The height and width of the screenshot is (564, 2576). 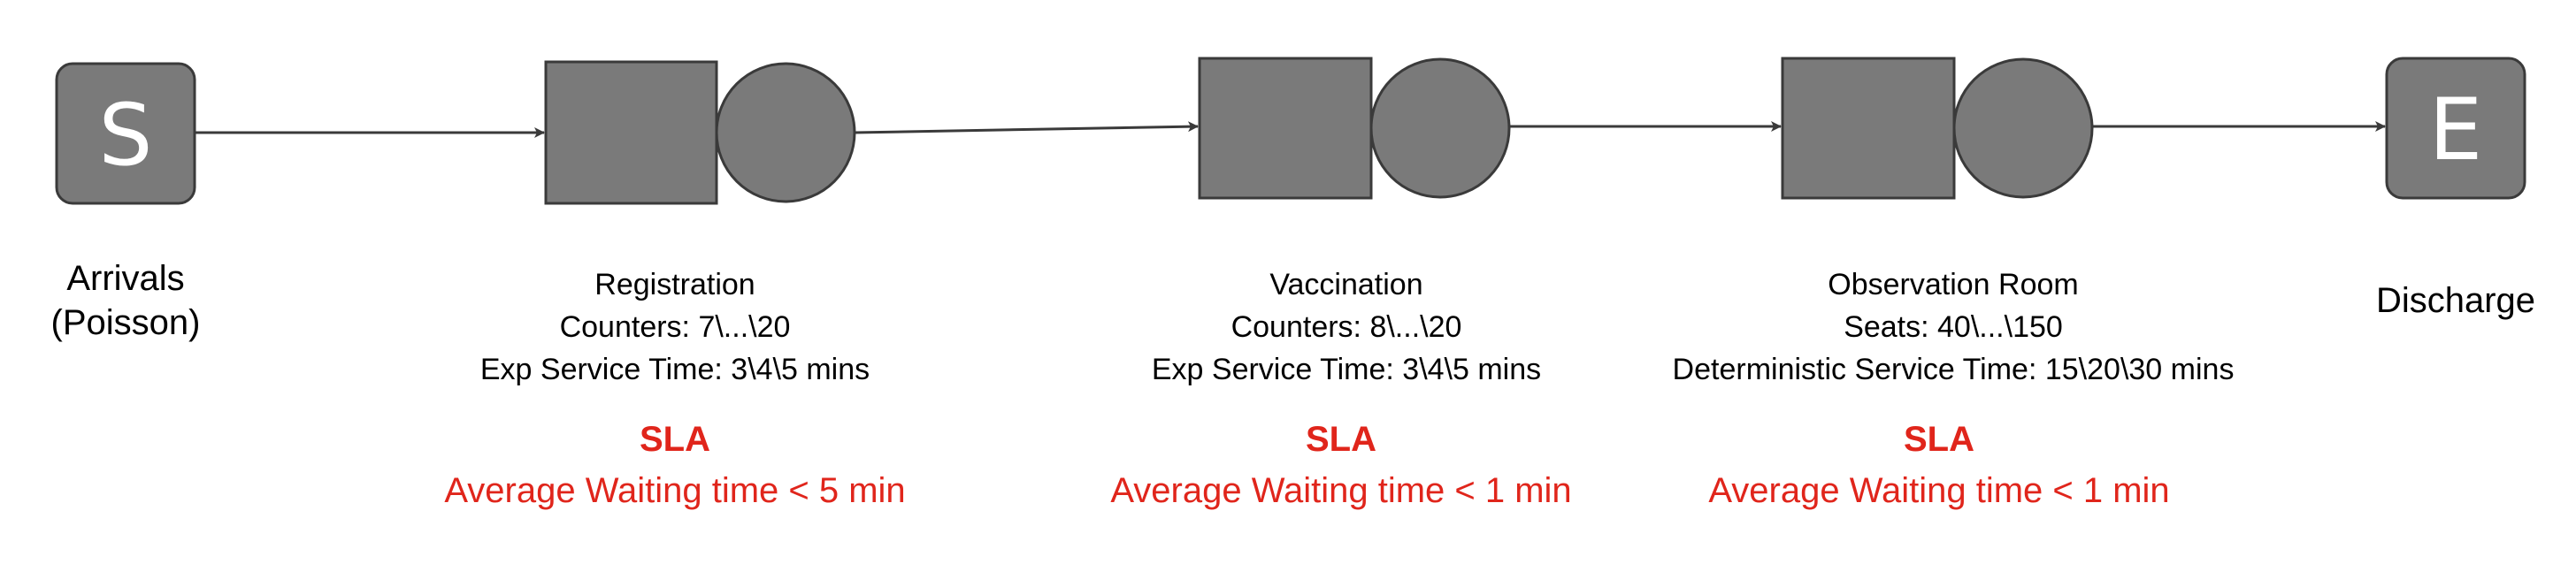 What do you see at coordinates (674, 465) in the screenshot?
I see `registration-sla: SLA Average Waiting time < 5 min` at bounding box center [674, 465].